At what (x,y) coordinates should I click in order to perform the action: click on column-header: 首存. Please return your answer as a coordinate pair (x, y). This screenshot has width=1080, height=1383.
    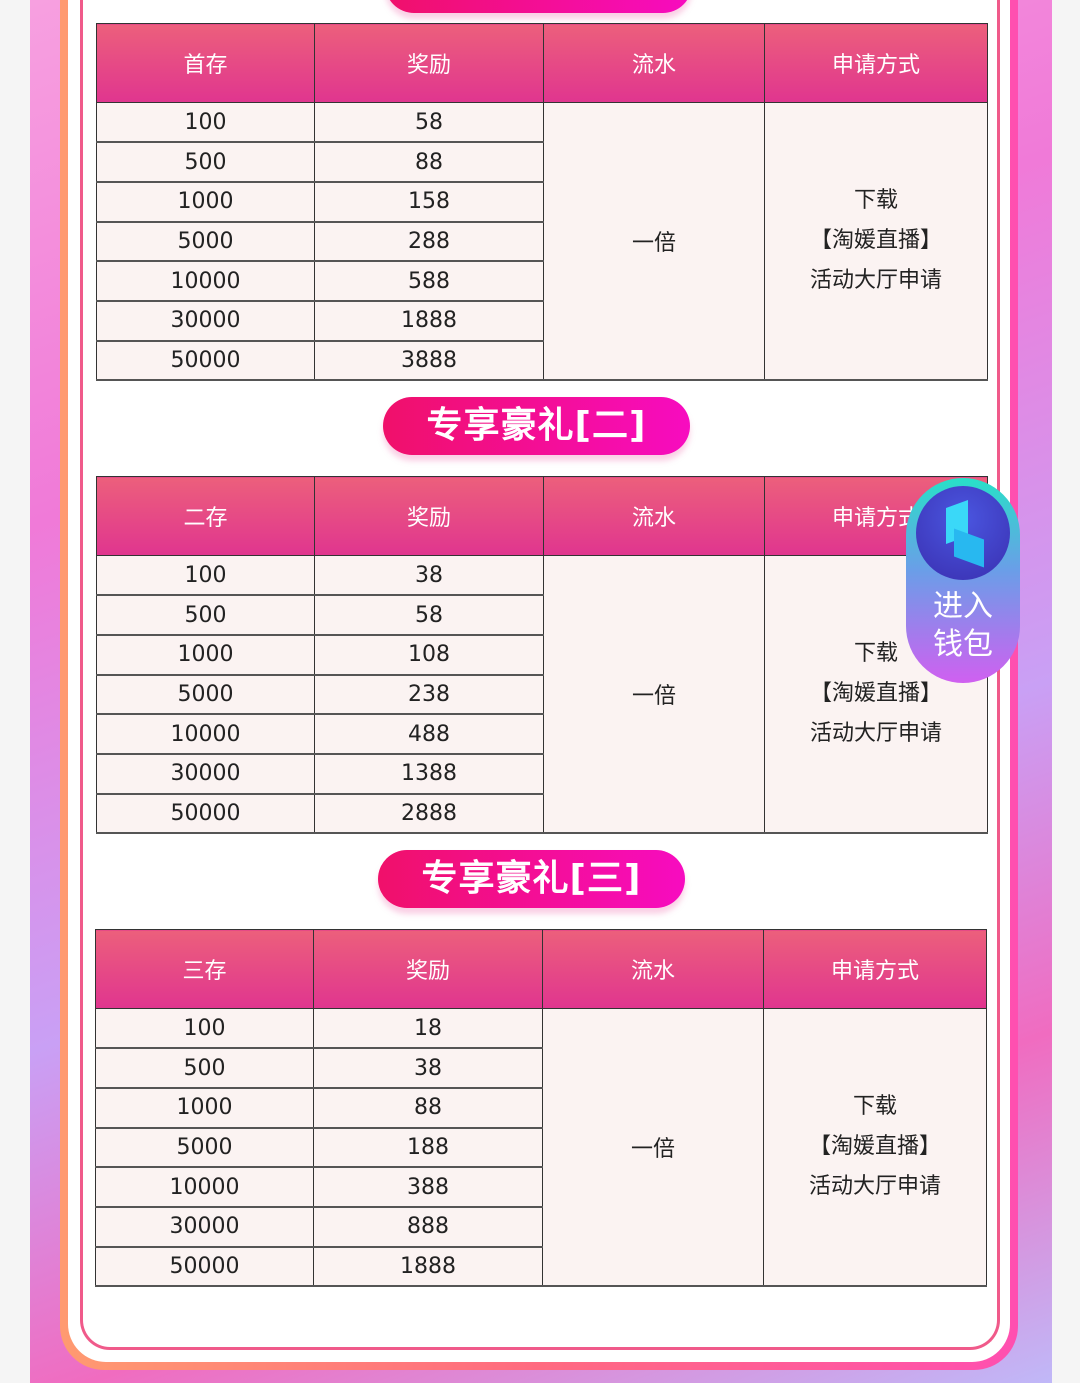
    Looking at the image, I should click on (205, 63).